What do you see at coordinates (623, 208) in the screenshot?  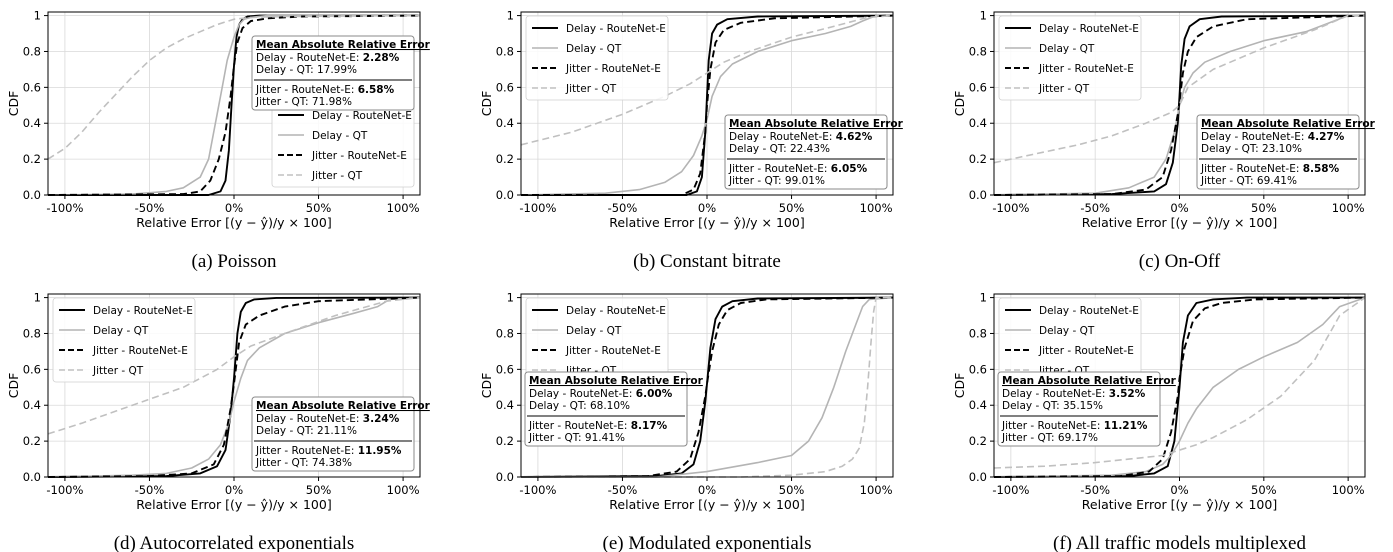 I see `x-tick-label: -50%` at bounding box center [623, 208].